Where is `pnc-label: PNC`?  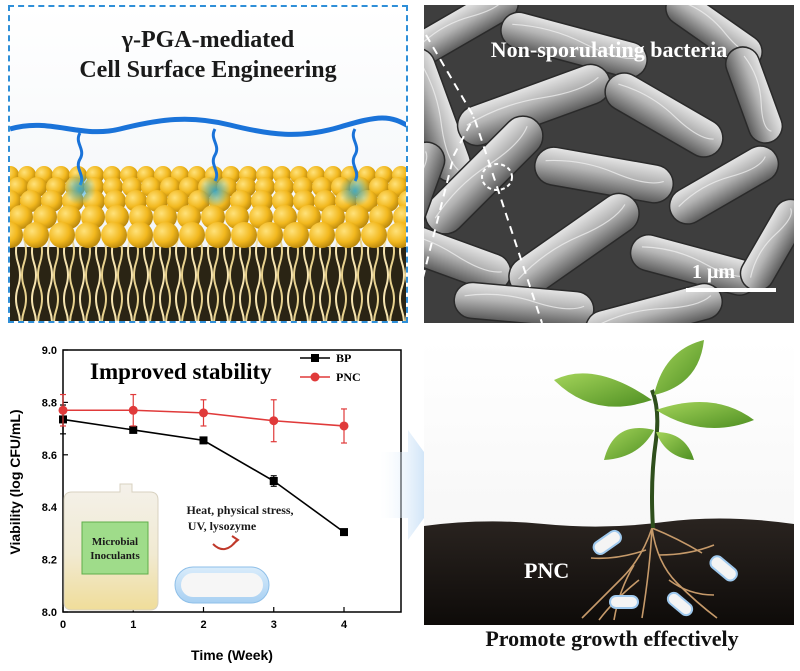
pnc-label: PNC is located at coordinates (547, 570).